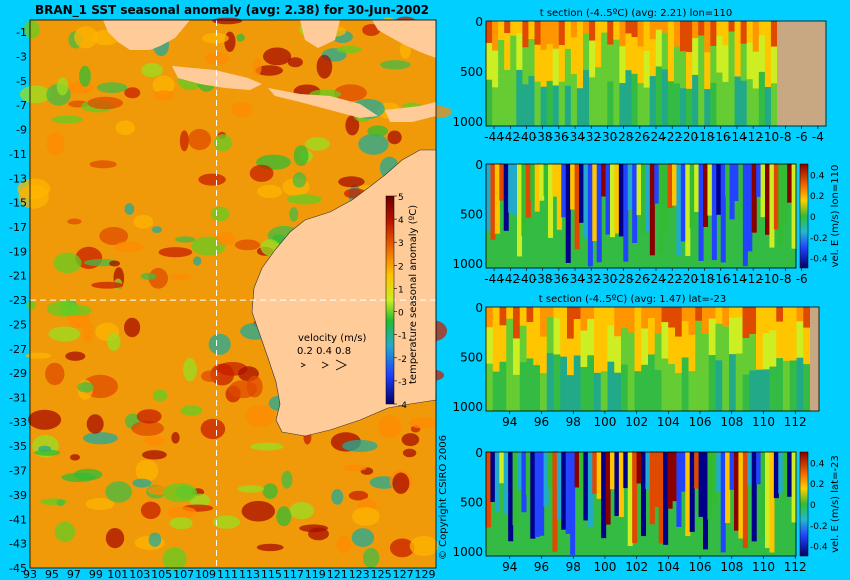 The image size is (850, 580). Describe the element at coordinates (337, 574) in the screenshot. I see `map-lon-label: 121` at that location.